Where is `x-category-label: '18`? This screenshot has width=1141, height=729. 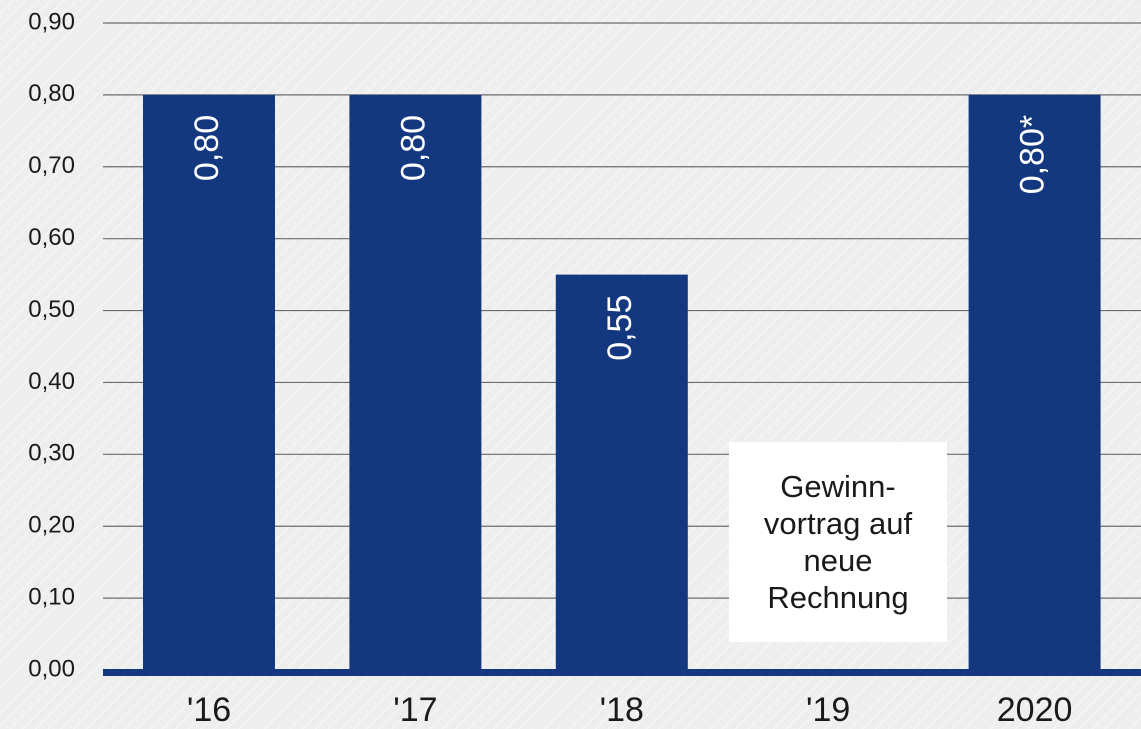
x-category-label: '18 is located at coordinates (622, 710).